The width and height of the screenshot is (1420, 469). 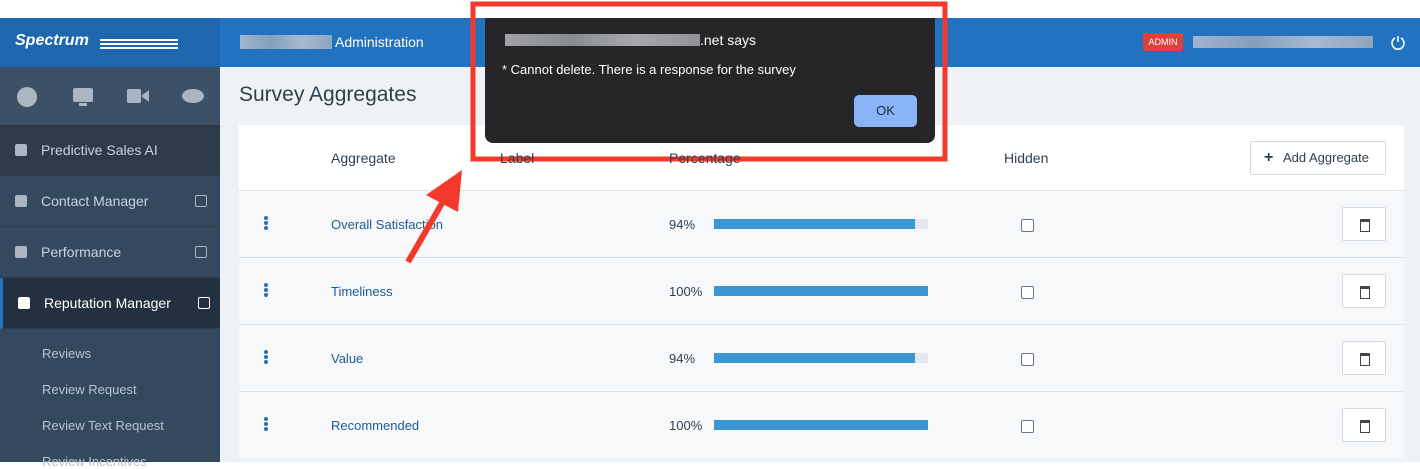 I want to click on admin-badge: ADMIN, so click(x=1163, y=42).